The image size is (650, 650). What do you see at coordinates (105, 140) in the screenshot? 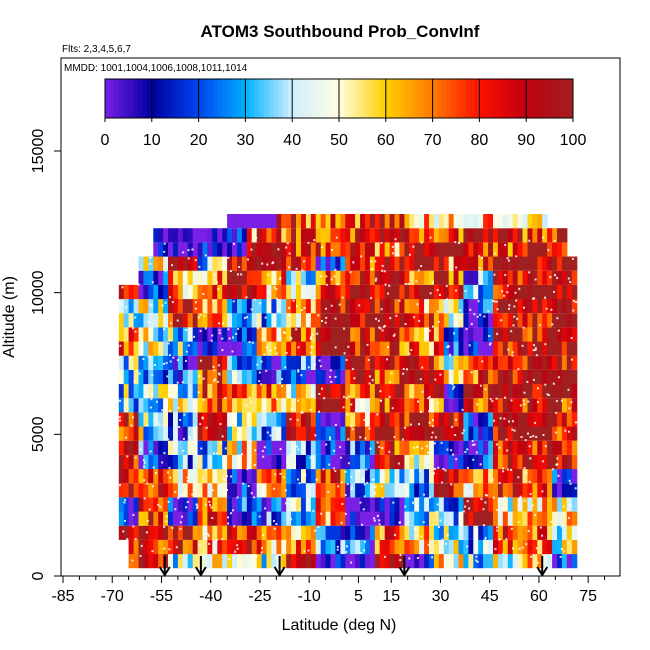
I see `colorbar-tick-label: 0` at bounding box center [105, 140].